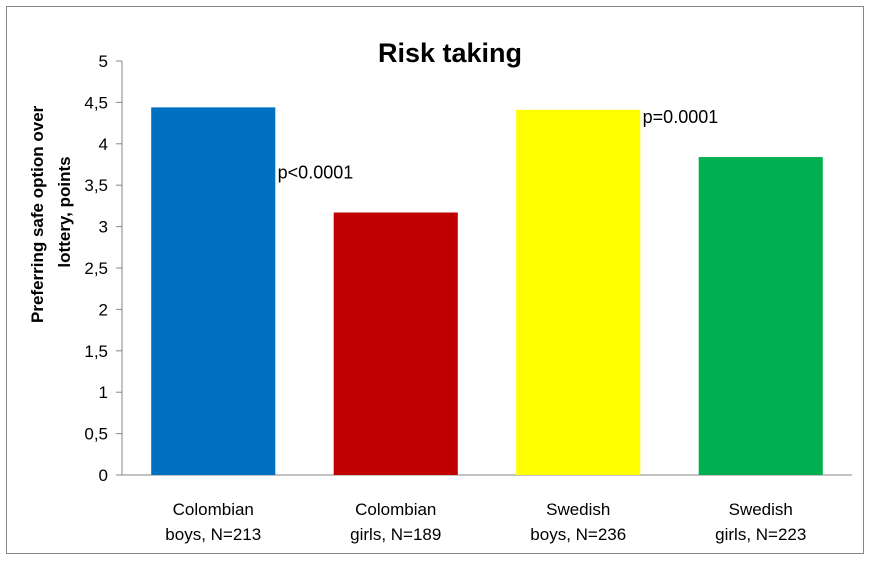 The width and height of the screenshot is (870, 565). What do you see at coordinates (450, 53) in the screenshot?
I see `chart-title: Risk taking` at bounding box center [450, 53].